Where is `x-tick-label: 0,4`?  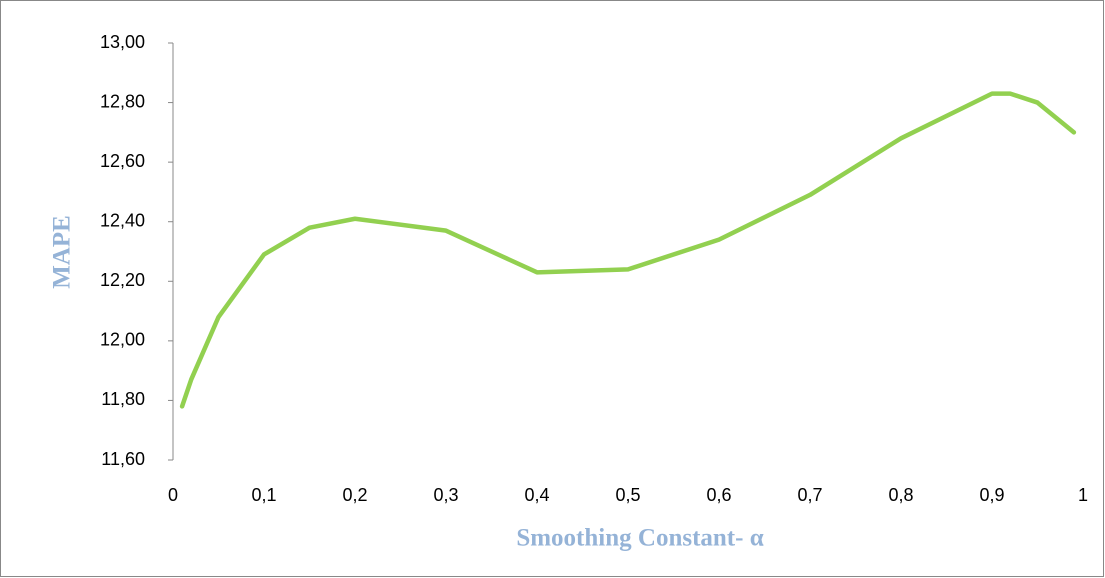
x-tick-label: 0,4 is located at coordinates (536, 495).